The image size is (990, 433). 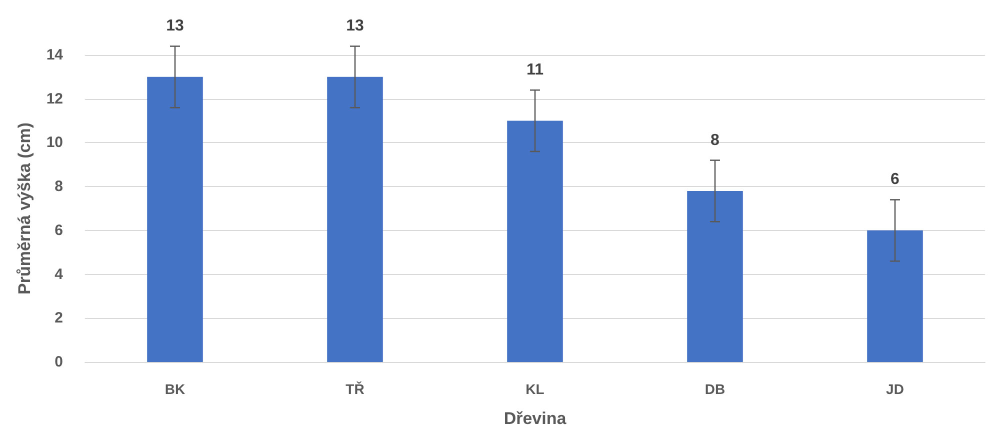 What do you see at coordinates (895, 179) in the screenshot?
I see `data-label: 6` at bounding box center [895, 179].